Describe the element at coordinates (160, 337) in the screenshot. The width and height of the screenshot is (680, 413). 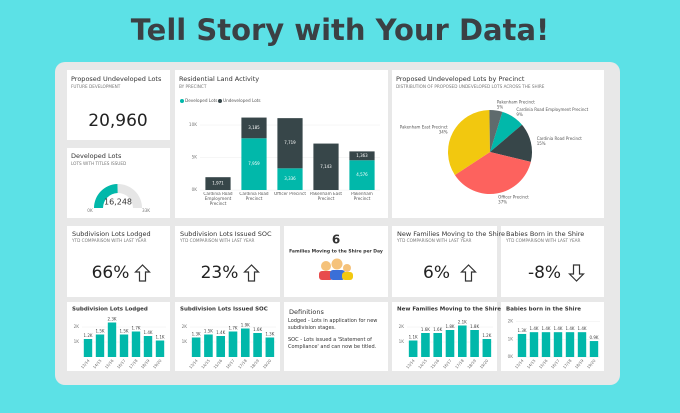
I see `bar-label: 1.1K` at that location.